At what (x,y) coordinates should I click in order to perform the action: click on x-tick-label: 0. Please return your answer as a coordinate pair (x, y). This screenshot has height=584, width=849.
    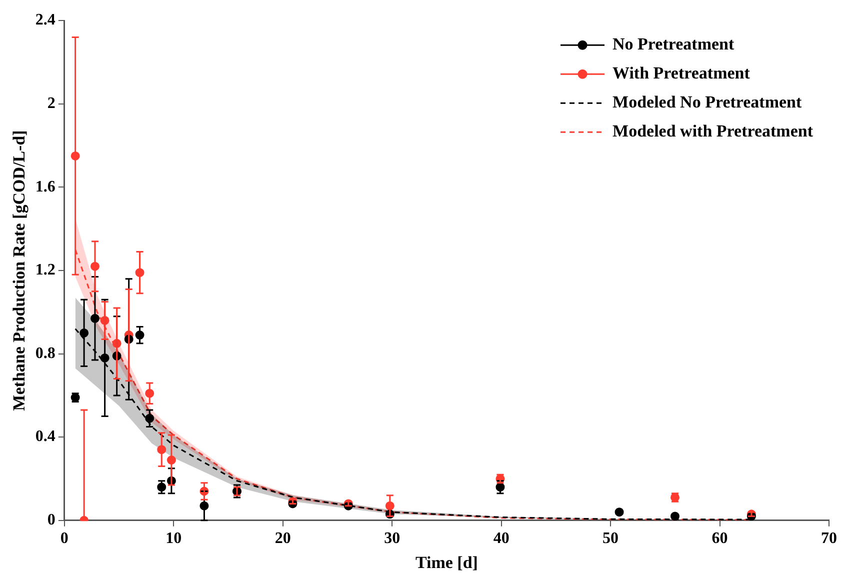
    Looking at the image, I should click on (64, 539).